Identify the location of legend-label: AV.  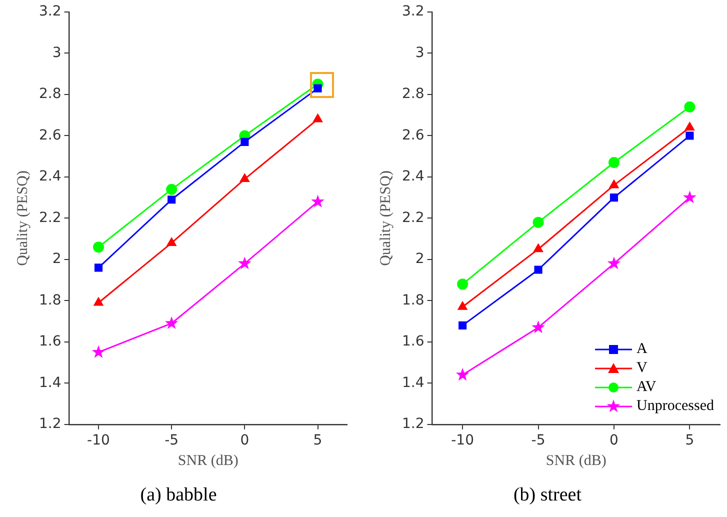
(646, 388).